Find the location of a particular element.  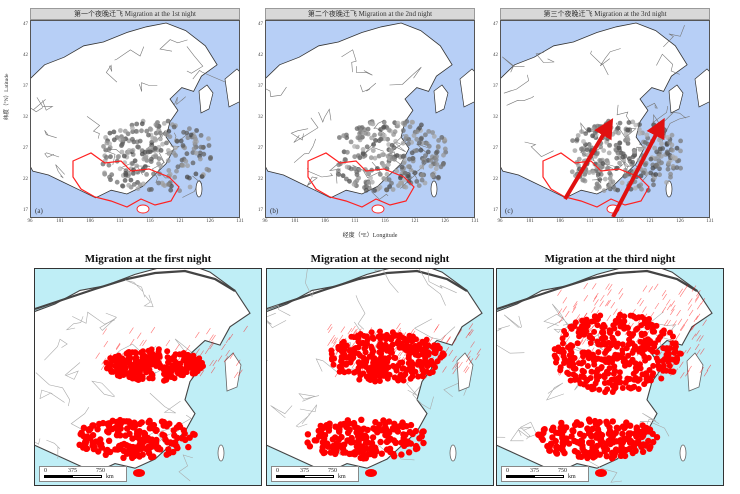

x-tick-label: 116 is located at coordinates (150, 221).